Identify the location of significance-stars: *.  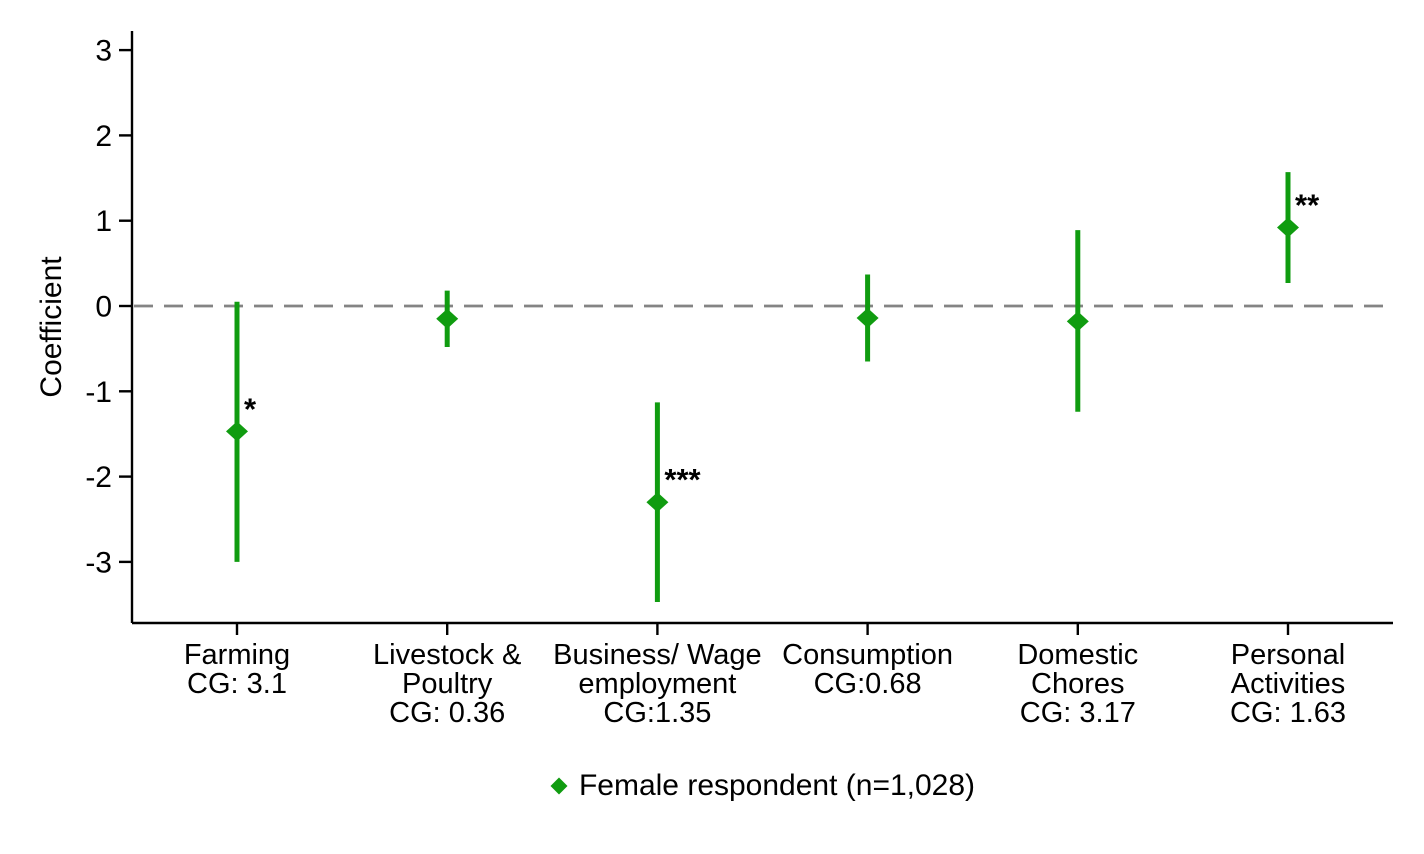
(250, 408).